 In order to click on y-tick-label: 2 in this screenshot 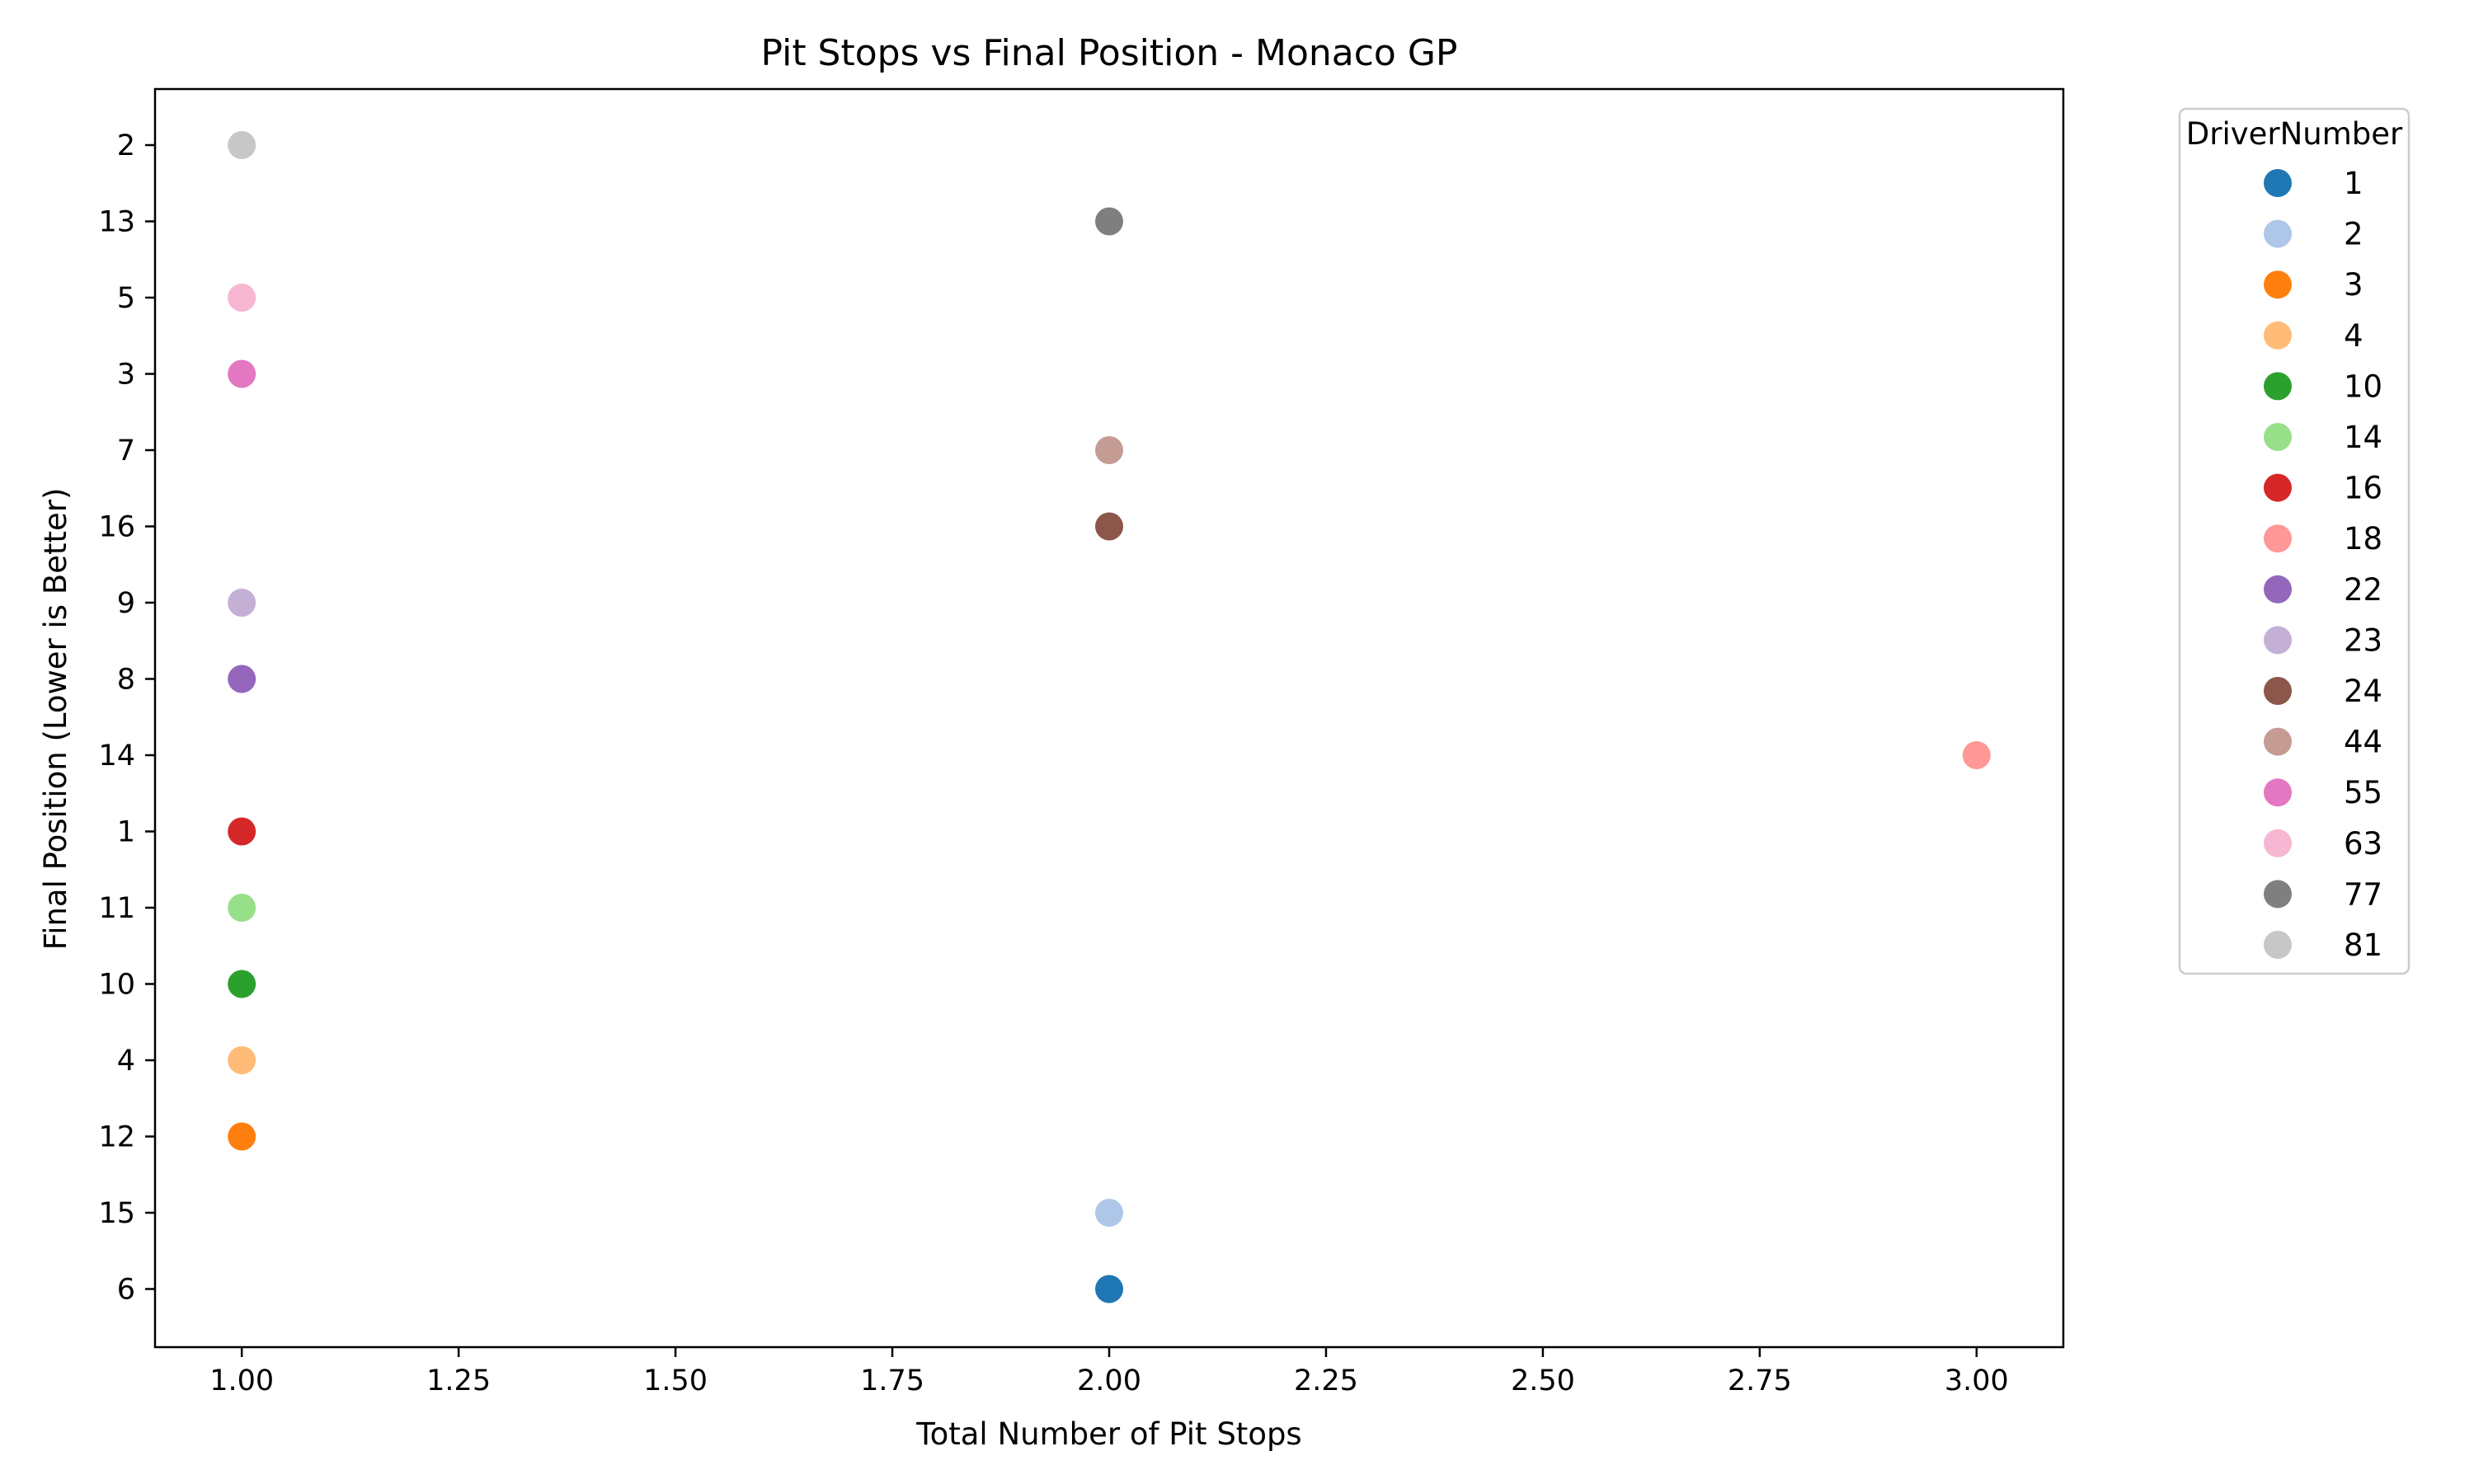, I will do `click(126, 145)`.